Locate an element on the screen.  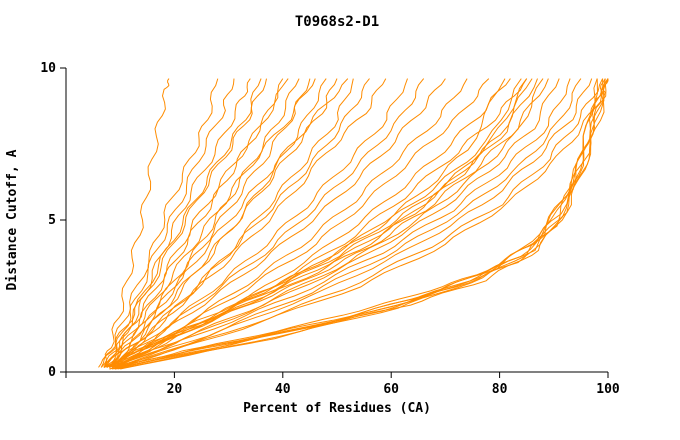
x-tick-label: 60 is located at coordinates (391, 389).